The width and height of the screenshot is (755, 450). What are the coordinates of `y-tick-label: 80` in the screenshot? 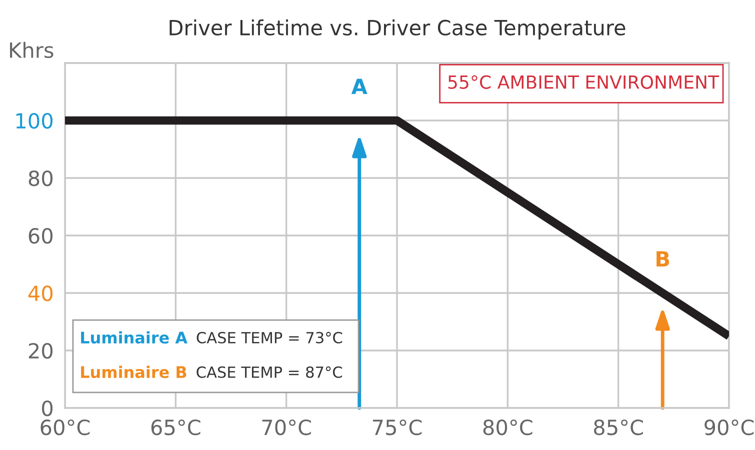 It's located at (40, 178).